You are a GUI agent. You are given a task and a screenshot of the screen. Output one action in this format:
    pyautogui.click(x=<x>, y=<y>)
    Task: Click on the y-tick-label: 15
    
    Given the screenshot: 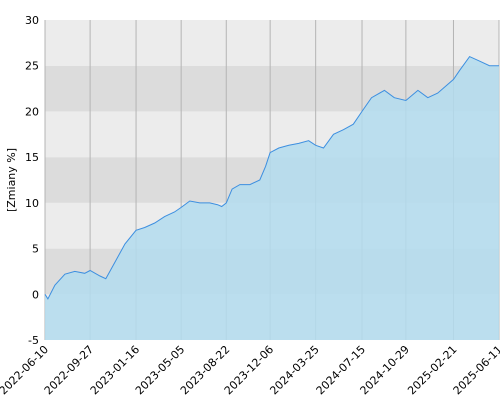 What is the action you would take?
    pyautogui.click(x=32, y=157)
    